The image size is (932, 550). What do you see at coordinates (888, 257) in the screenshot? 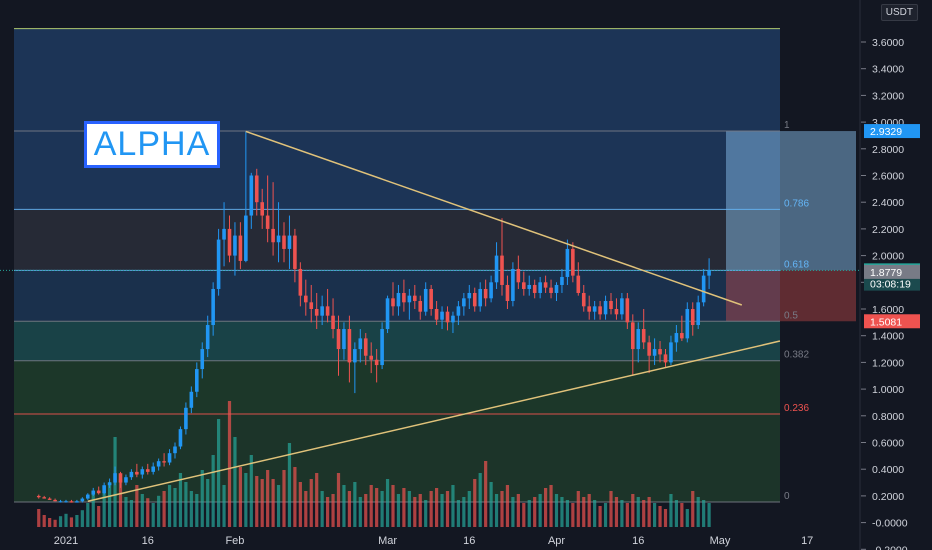
I see `price-tick-label: 2.0000` at bounding box center [888, 257].